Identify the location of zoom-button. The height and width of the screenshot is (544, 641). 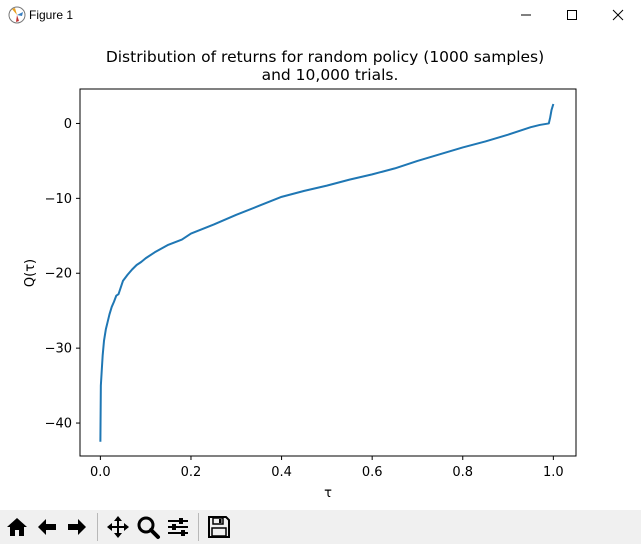
(148, 527).